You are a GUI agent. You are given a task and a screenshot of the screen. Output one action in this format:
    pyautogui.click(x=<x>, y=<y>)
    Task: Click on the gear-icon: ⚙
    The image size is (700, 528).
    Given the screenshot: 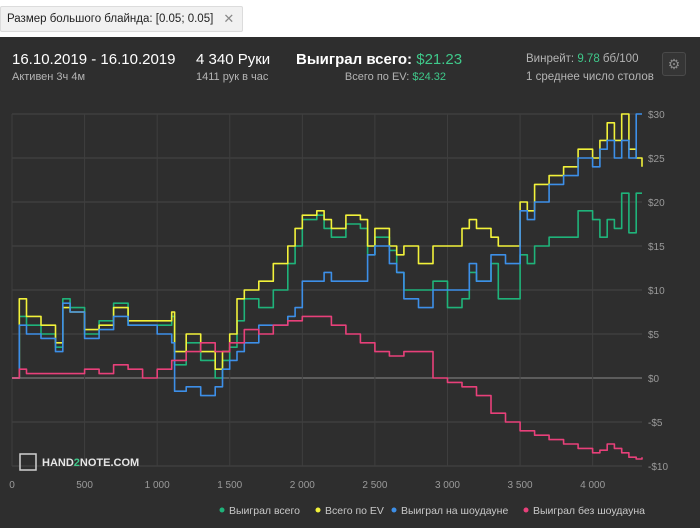 What is the action you would take?
    pyautogui.click(x=674, y=64)
    